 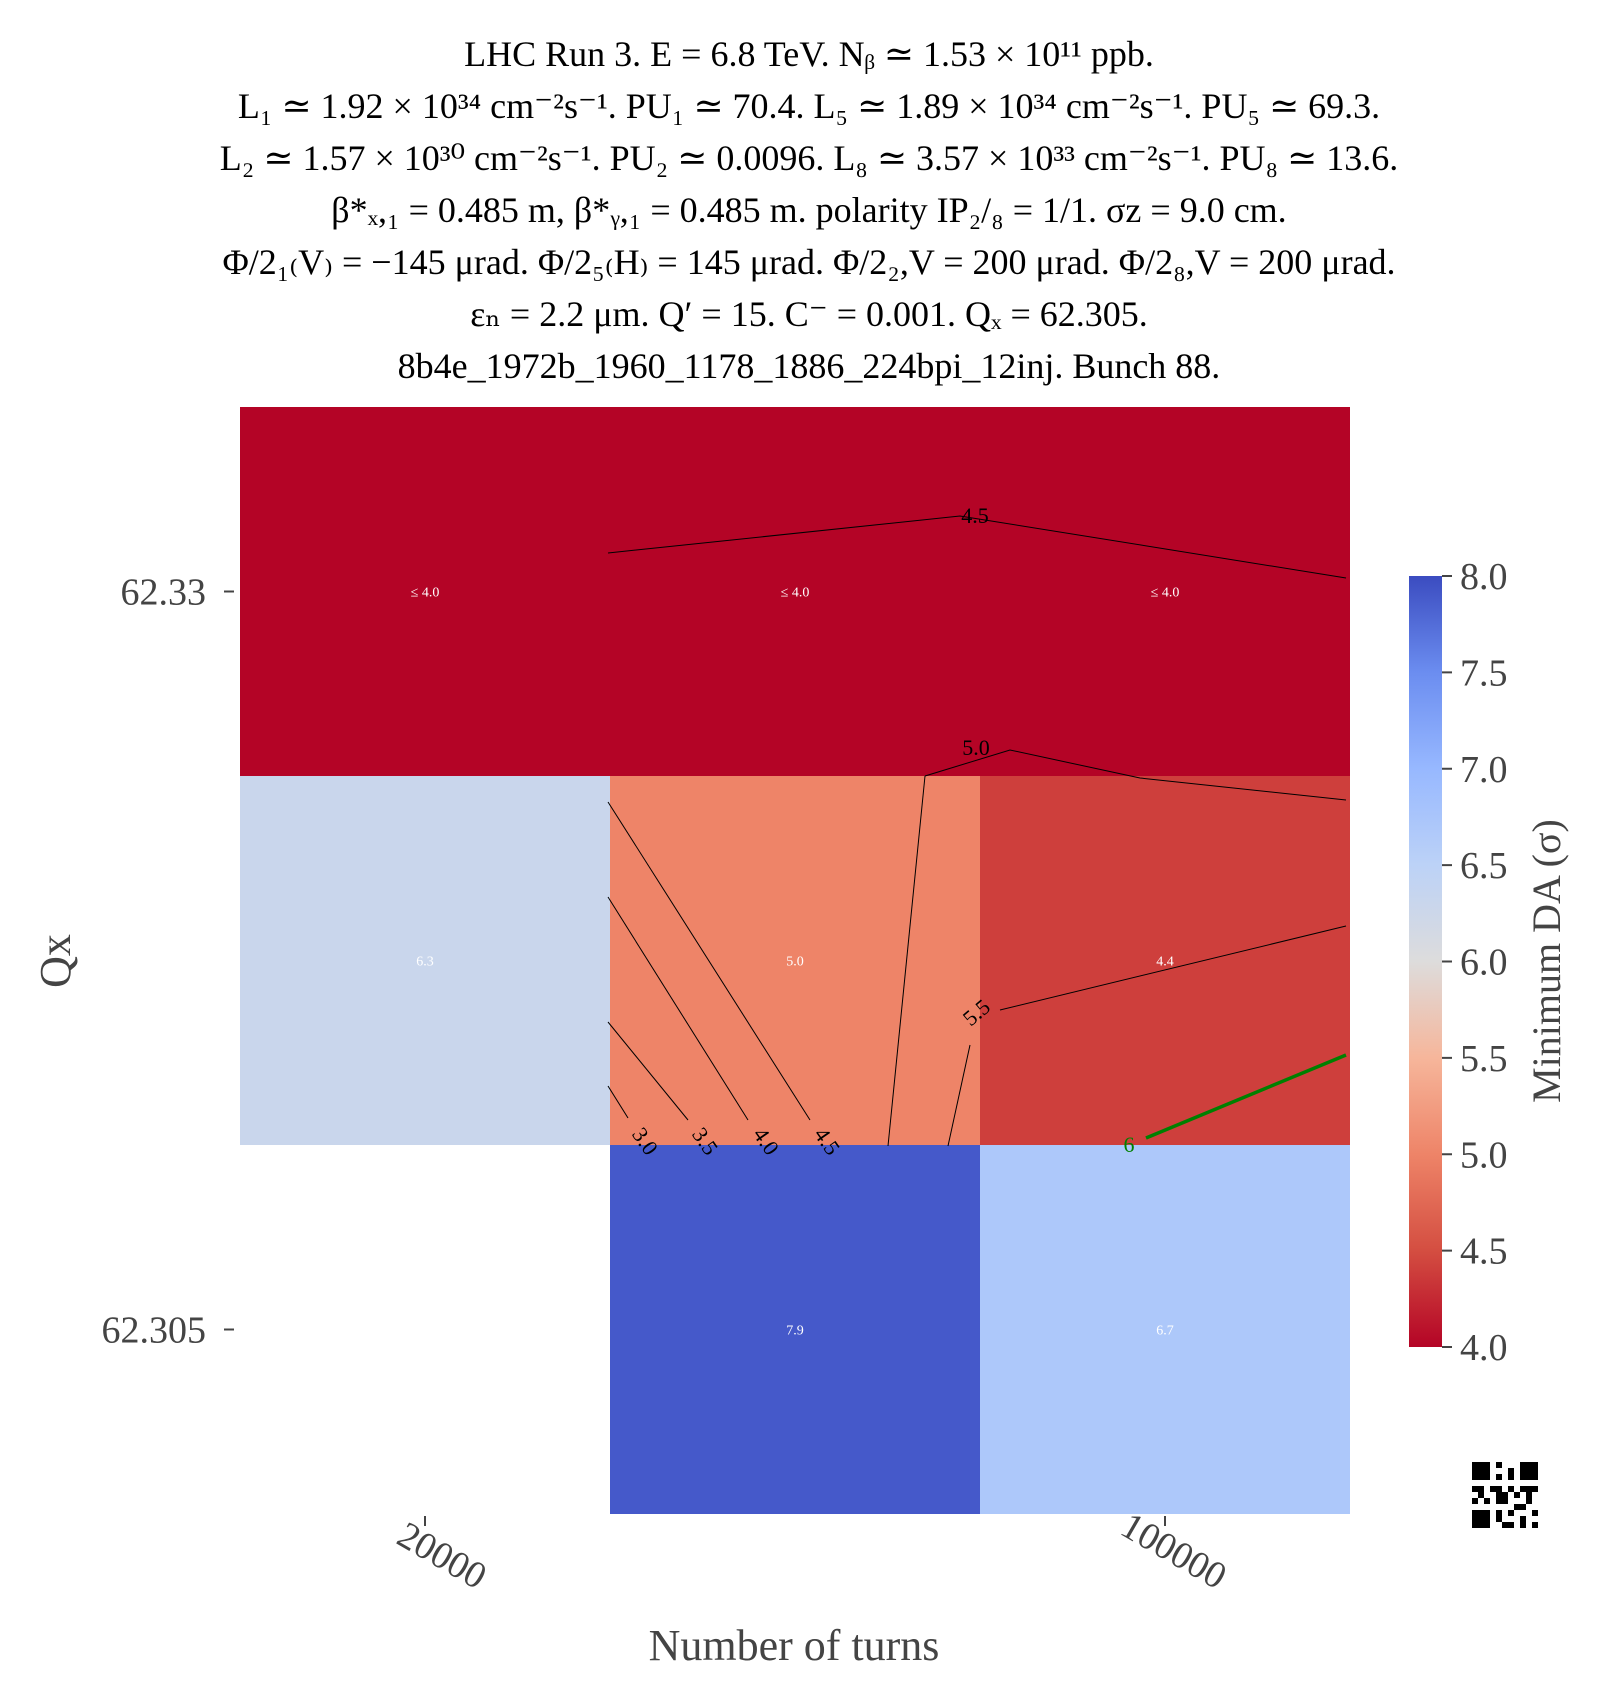 I want to click on contour-line-4.5-mid, so click(x=709, y=961).